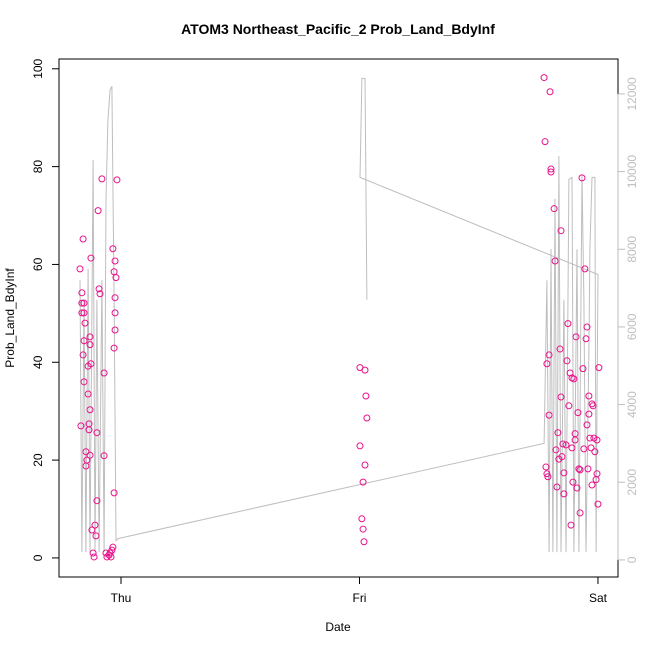 The width and height of the screenshot is (650, 655). Describe the element at coordinates (38, 557) in the screenshot. I see `y-tick-label: 0` at that location.